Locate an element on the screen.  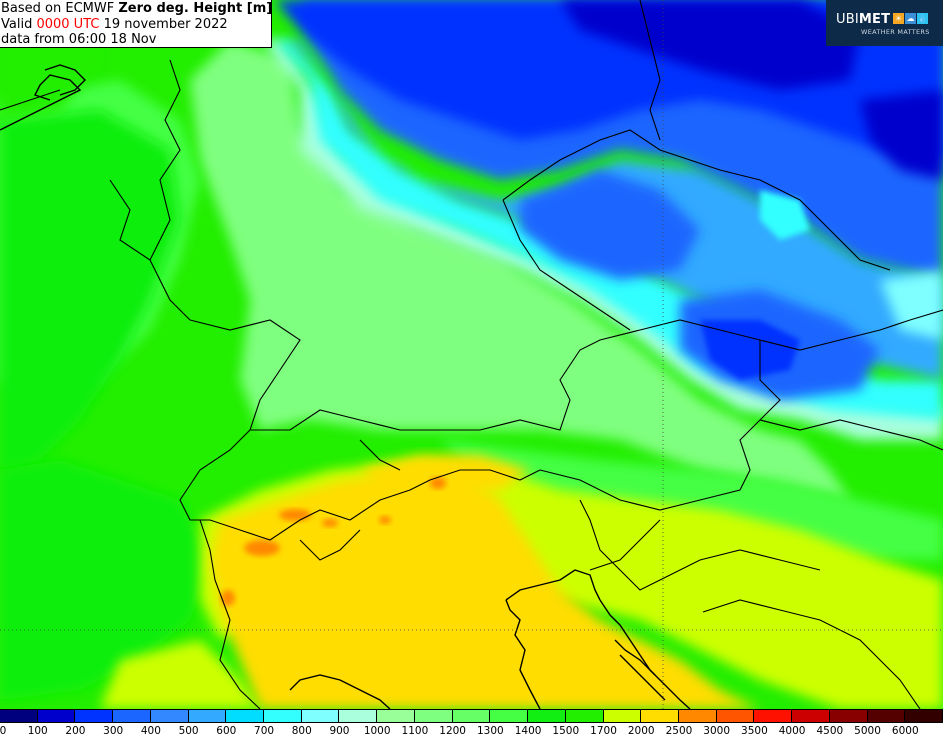
legend-label: 1300 is located at coordinates (490, 731).